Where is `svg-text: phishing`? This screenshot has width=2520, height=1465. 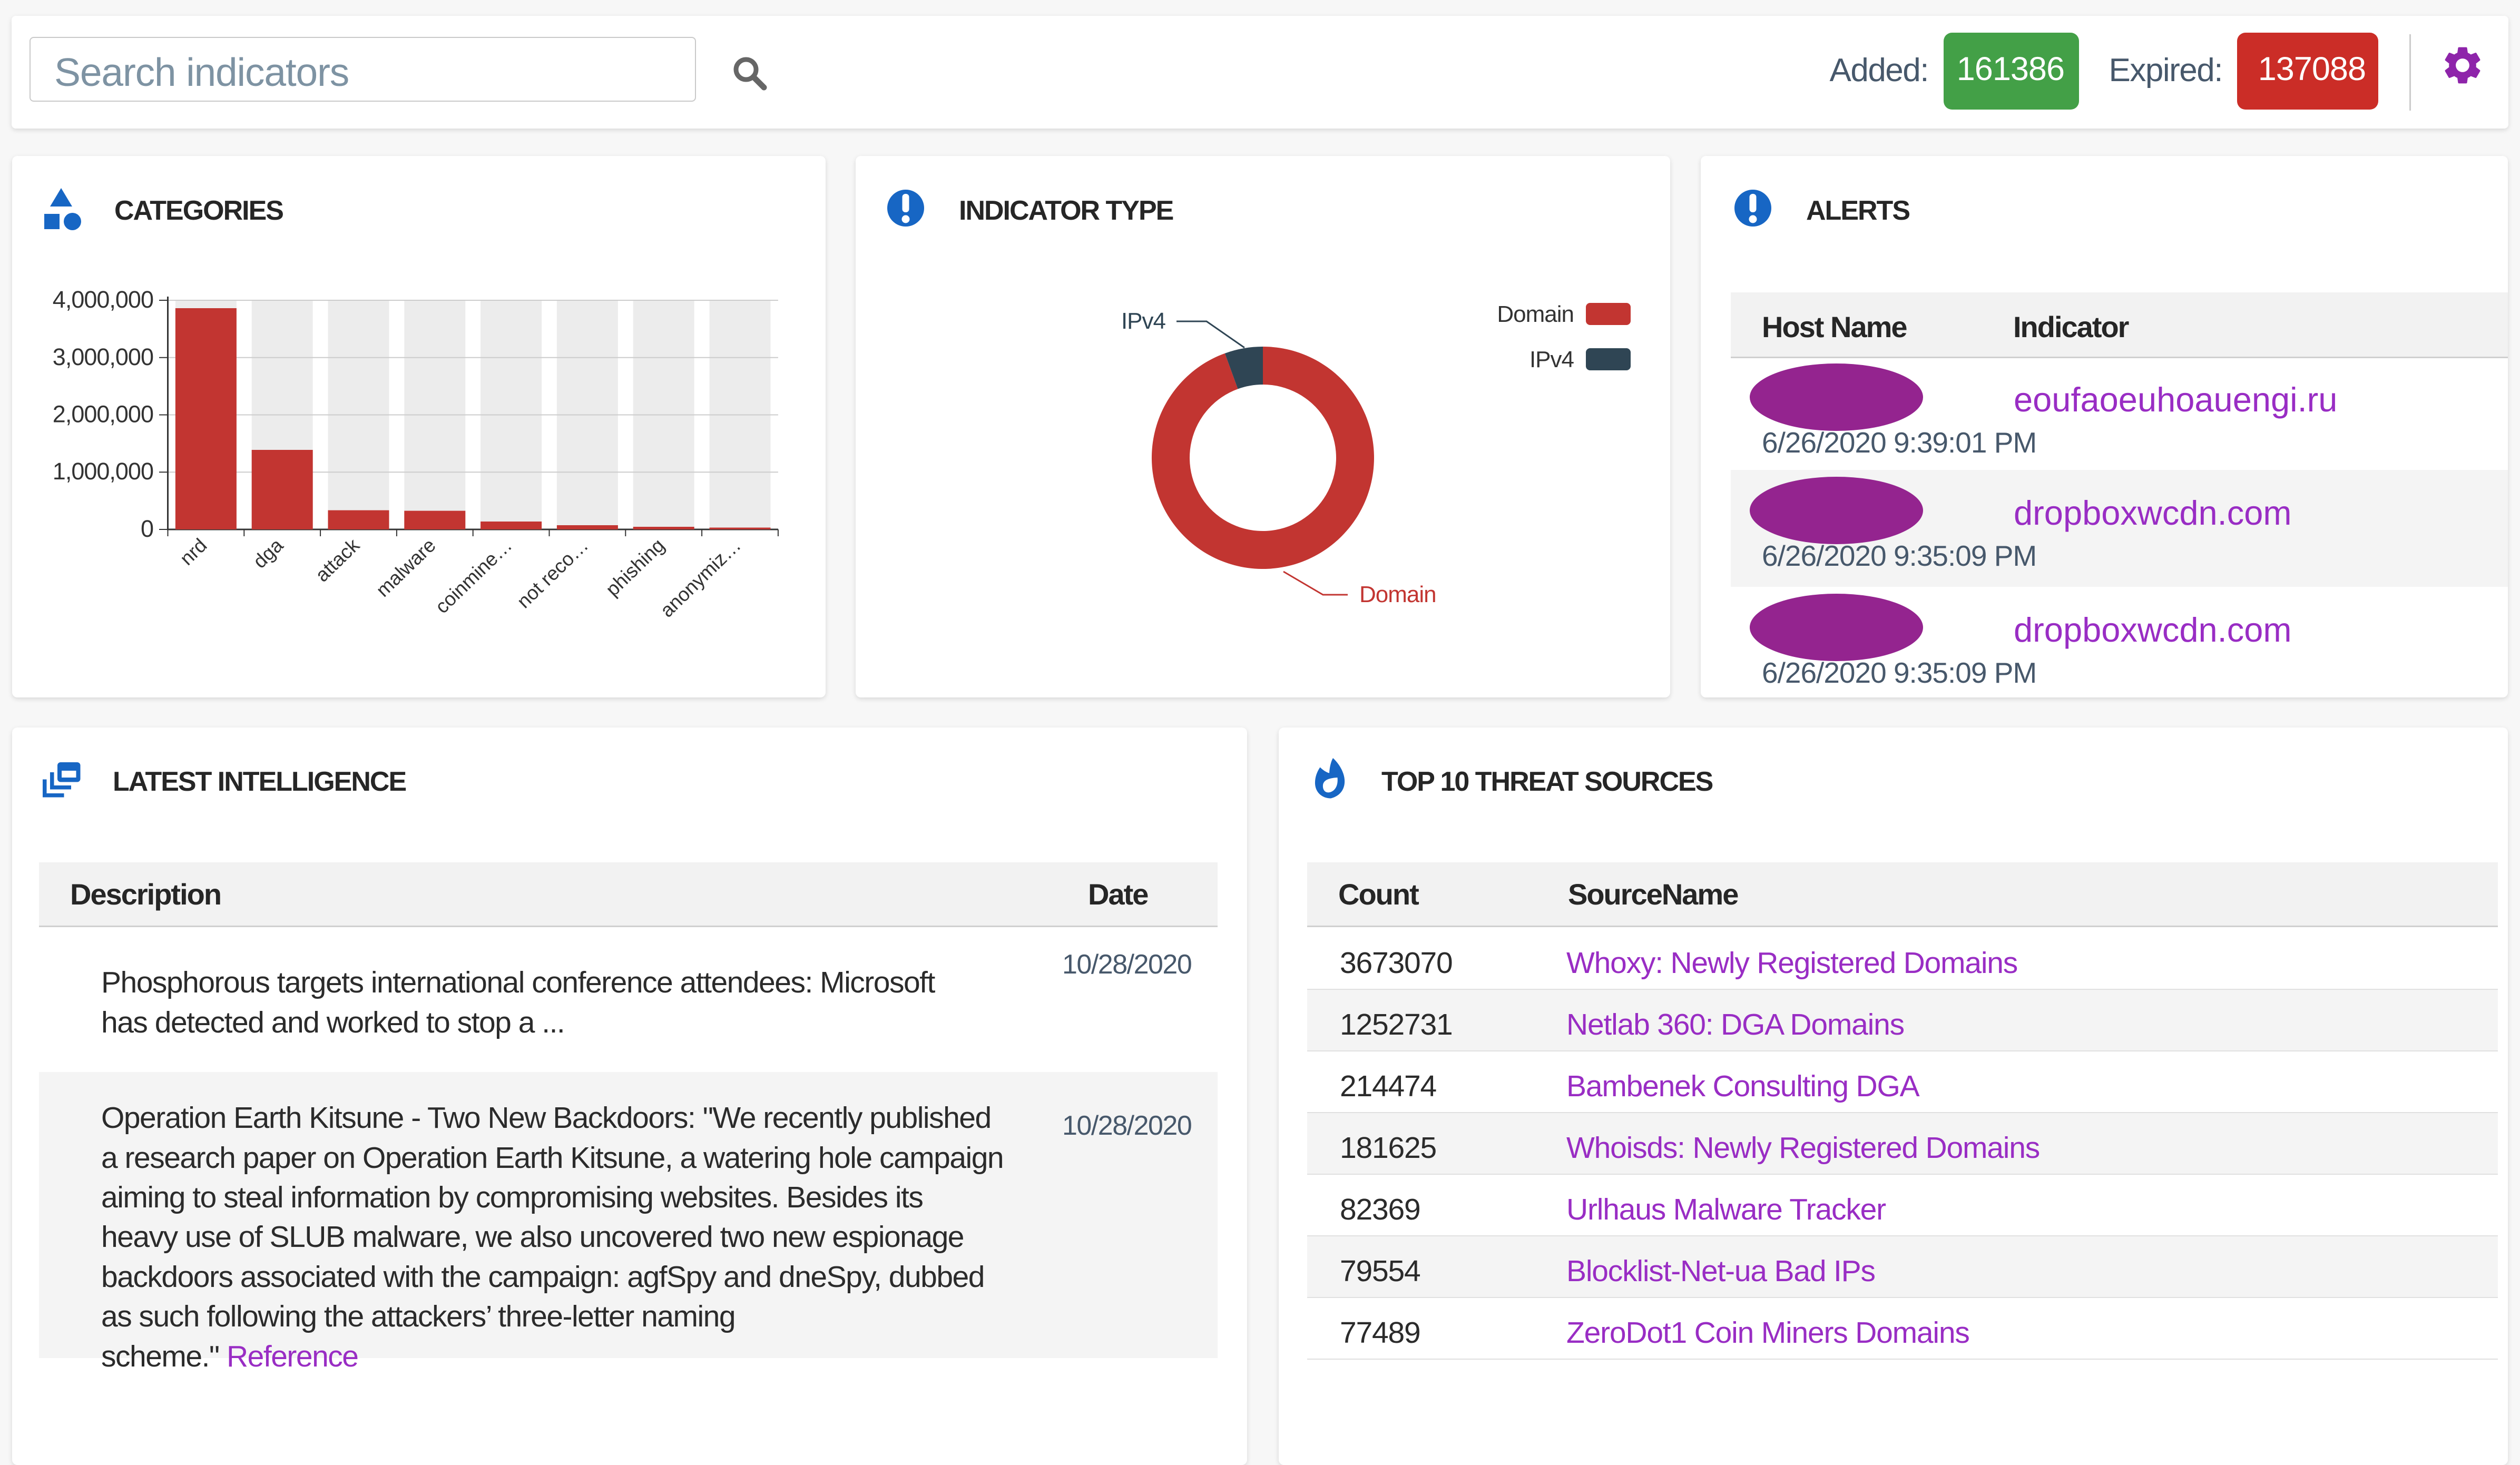 svg-text: phishing is located at coordinates (635, 567).